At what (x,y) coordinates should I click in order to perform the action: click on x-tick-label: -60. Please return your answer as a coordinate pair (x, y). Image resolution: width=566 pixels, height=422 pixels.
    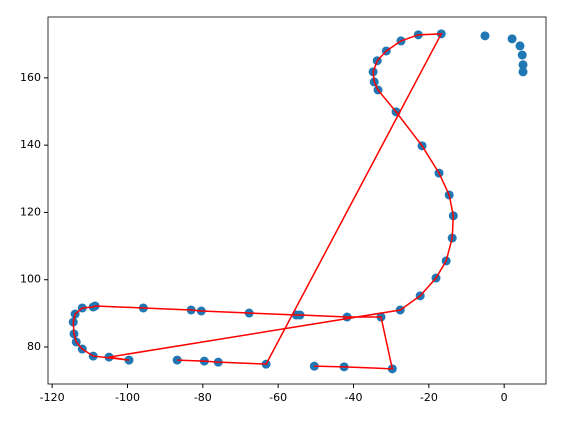
    Looking at the image, I should click on (278, 397).